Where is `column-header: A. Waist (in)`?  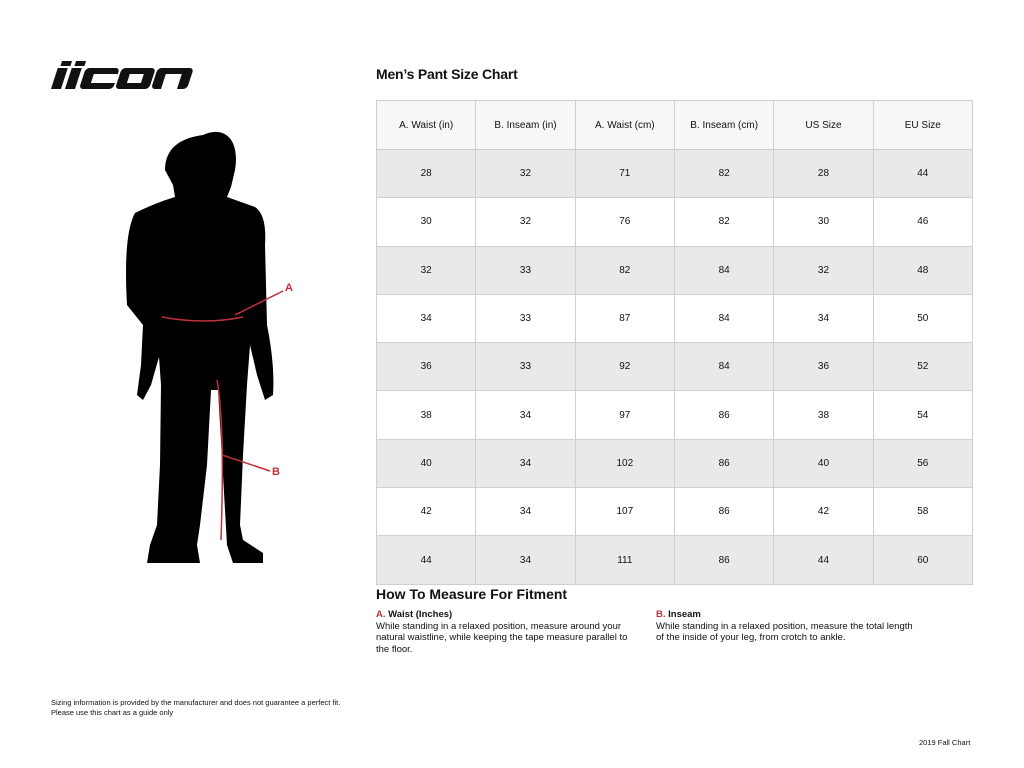 column-header: A. Waist (in) is located at coordinates (426, 125).